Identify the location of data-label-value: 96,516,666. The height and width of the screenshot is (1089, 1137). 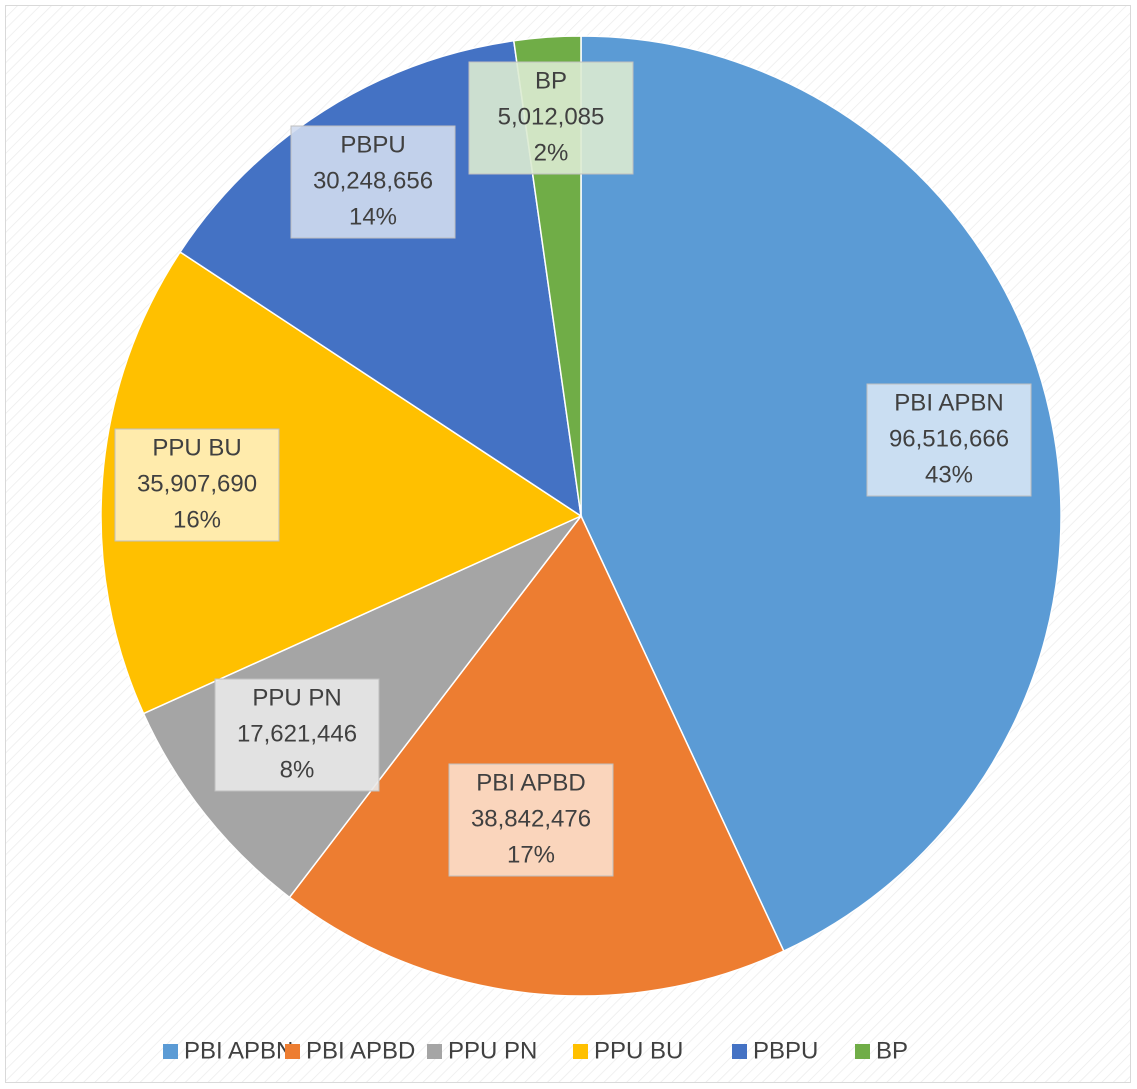
(949, 438).